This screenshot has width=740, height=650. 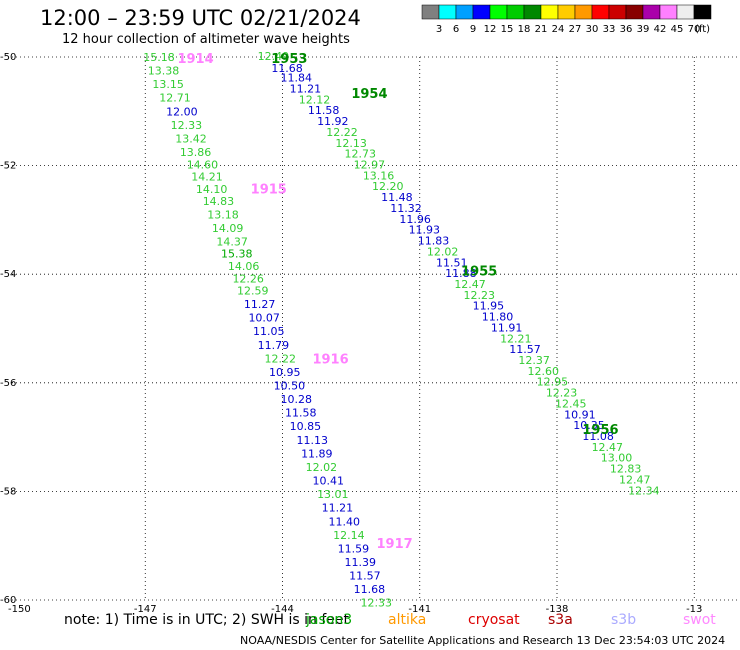 I want to click on color-scale-label: 9, so click(x=473, y=29).